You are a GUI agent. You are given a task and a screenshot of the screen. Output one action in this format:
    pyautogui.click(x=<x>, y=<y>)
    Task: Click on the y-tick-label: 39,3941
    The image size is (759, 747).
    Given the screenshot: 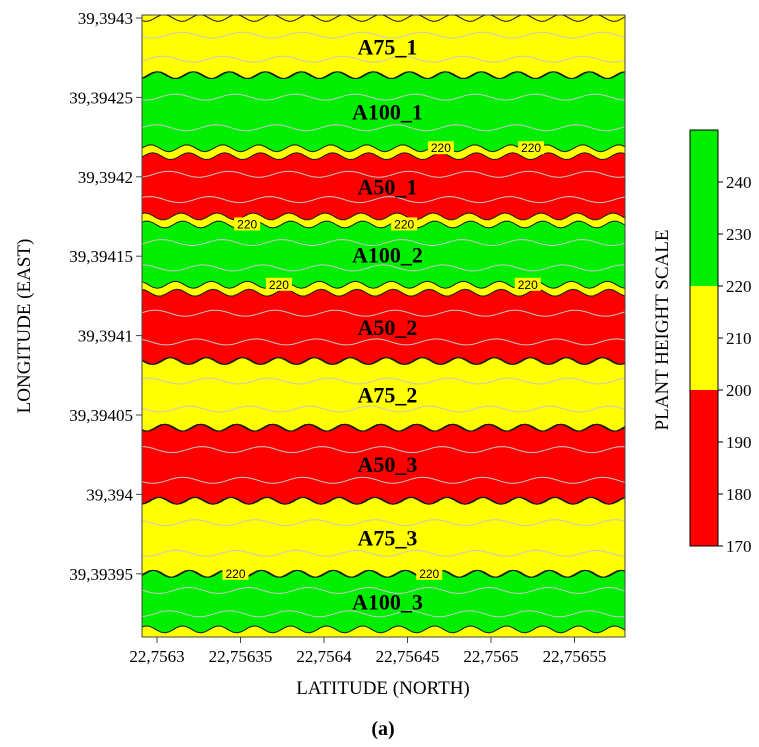 What is the action you would take?
    pyautogui.click(x=105, y=336)
    